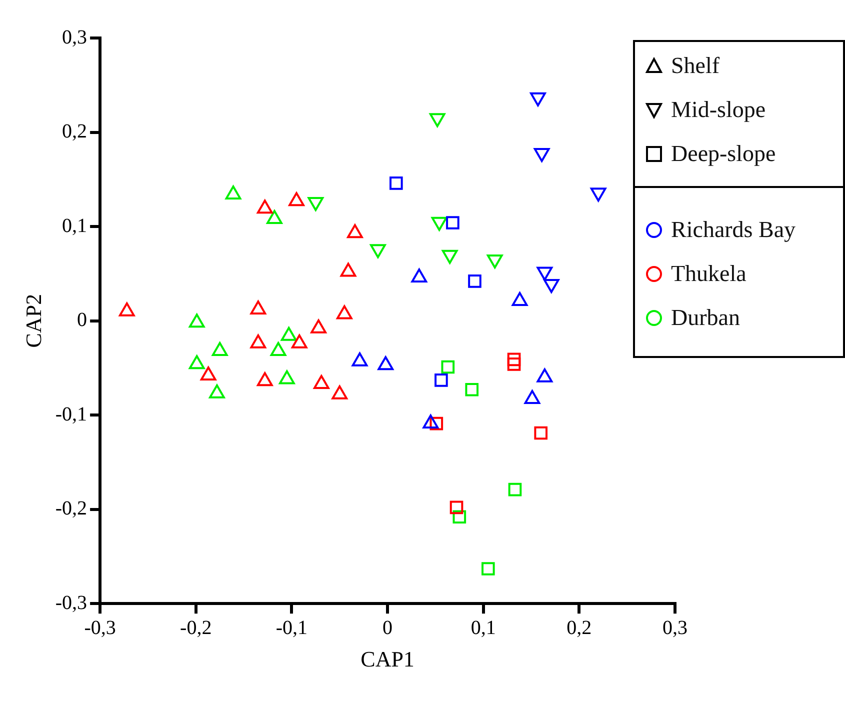  Describe the element at coordinates (75, 131) in the screenshot. I see `y-tick-label: 0,2` at that location.